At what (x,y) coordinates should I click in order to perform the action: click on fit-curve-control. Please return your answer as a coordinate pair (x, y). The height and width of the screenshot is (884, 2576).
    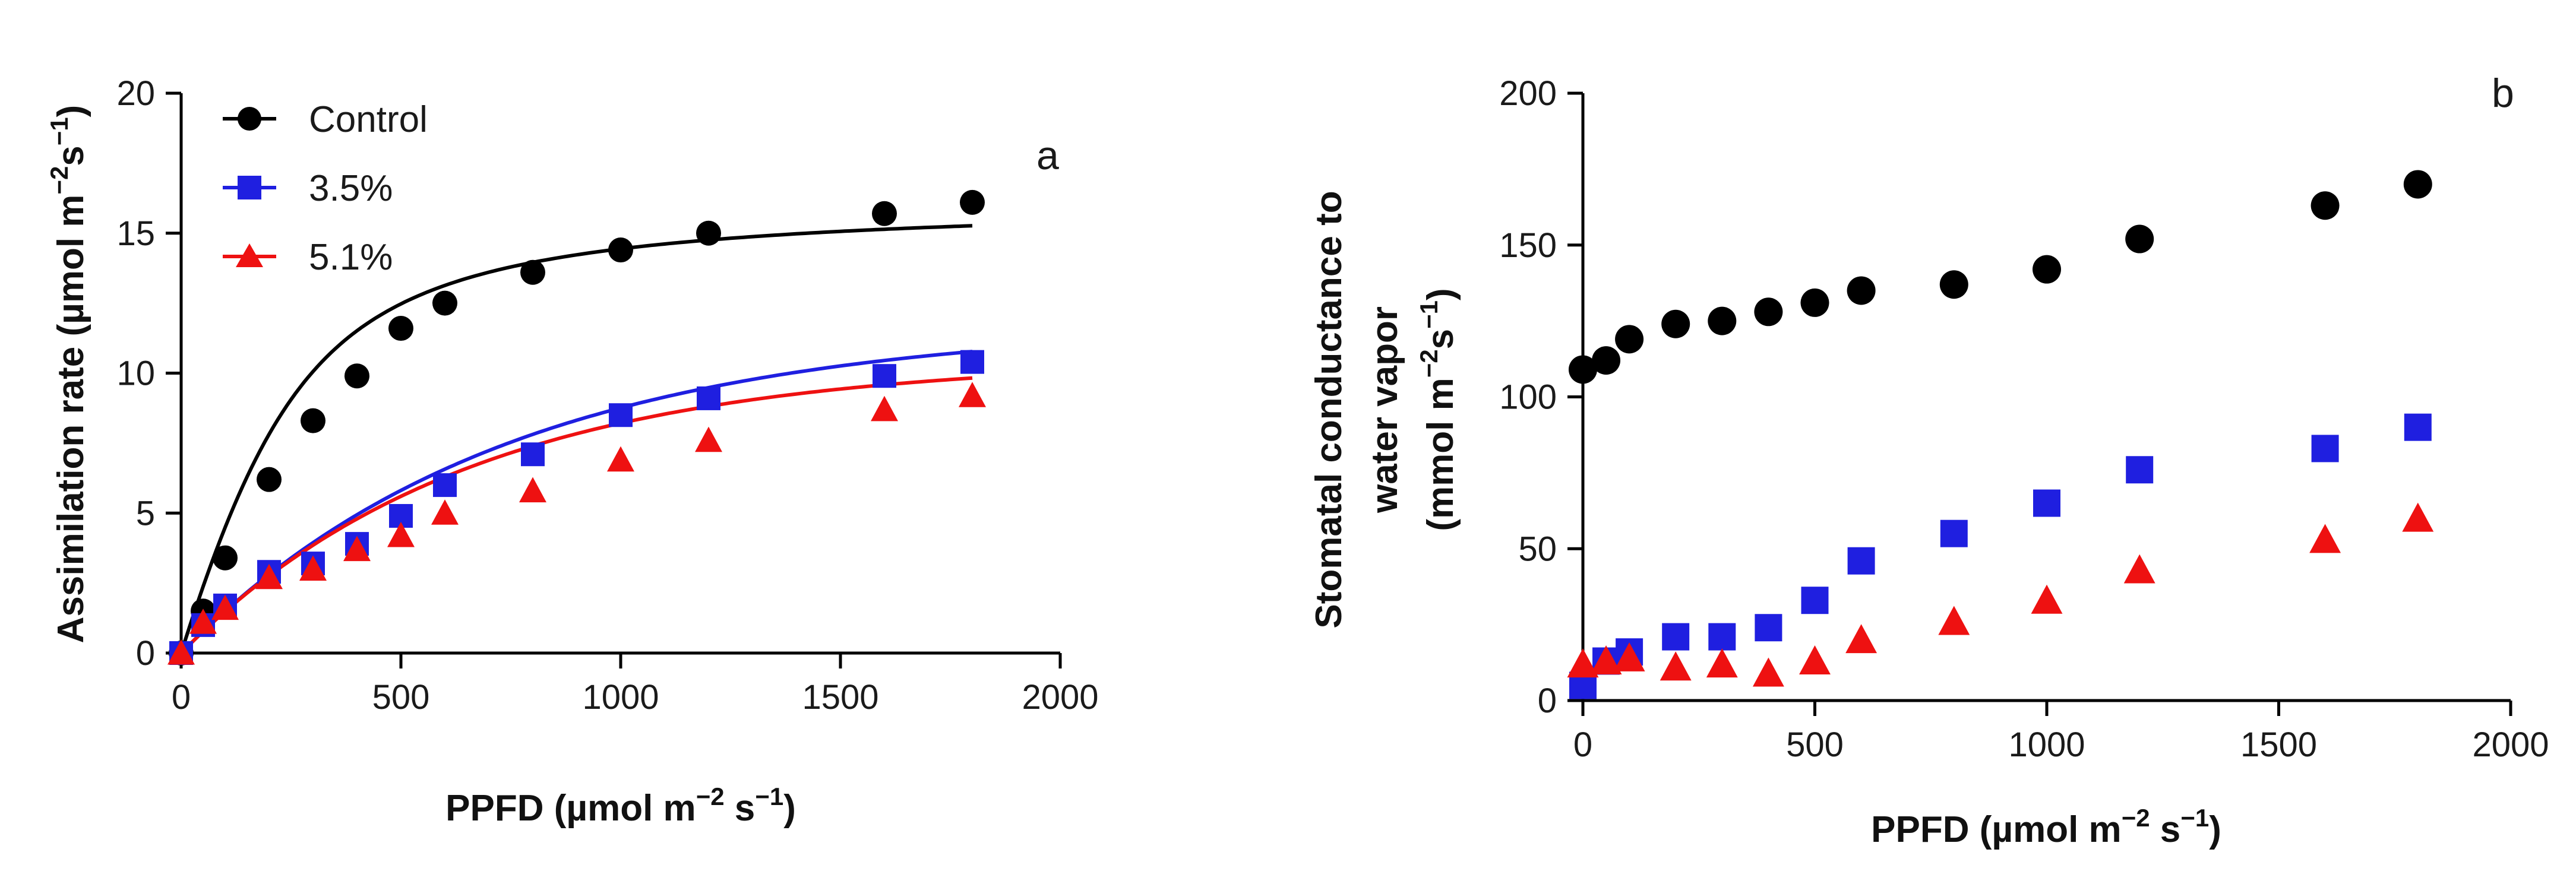
    Looking at the image, I should click on (576, 439).